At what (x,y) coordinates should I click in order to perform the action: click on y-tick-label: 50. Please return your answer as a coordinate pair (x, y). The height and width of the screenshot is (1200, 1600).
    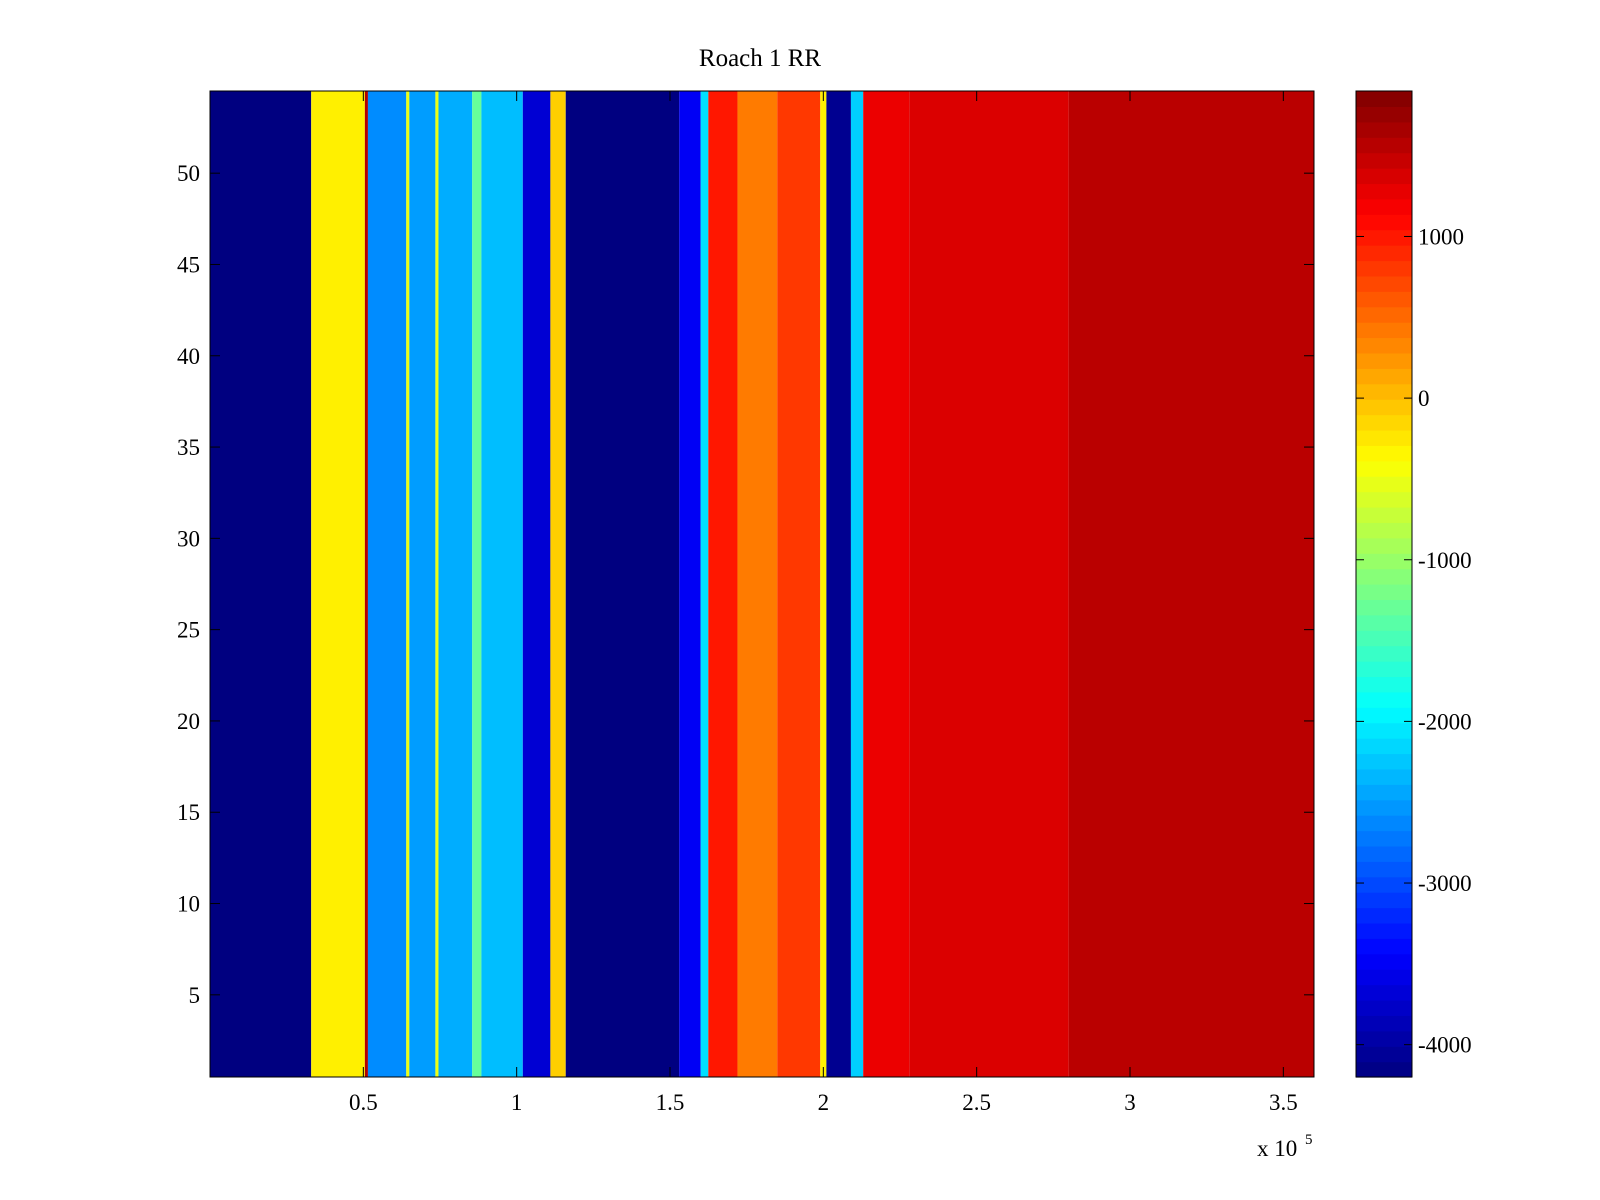
    Looking at the image, I should click on (188, 173).